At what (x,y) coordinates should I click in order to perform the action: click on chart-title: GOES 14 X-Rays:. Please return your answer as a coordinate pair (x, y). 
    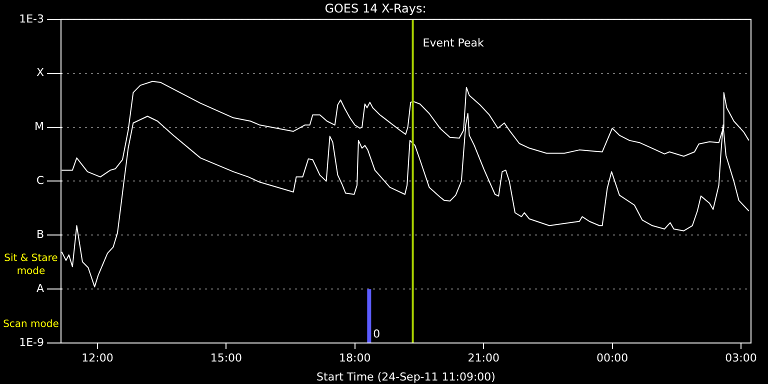
    Looking at the image, I should click on (375, 8).